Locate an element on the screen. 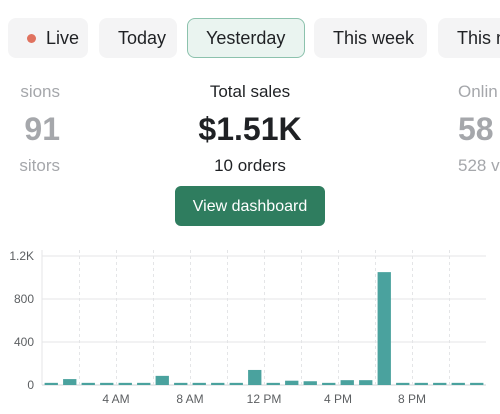  x-tick-label-0: 4 AM is located at coordinates (115, 399).